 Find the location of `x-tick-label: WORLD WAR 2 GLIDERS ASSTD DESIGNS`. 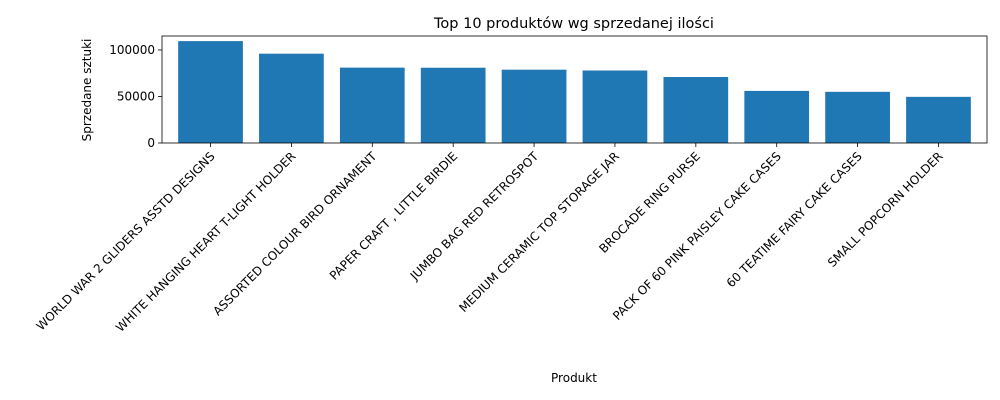

x-tick-label: WORLD WAR 2 GLIDERS ASSTD DESIGNS is located at coordinates (126, 241).